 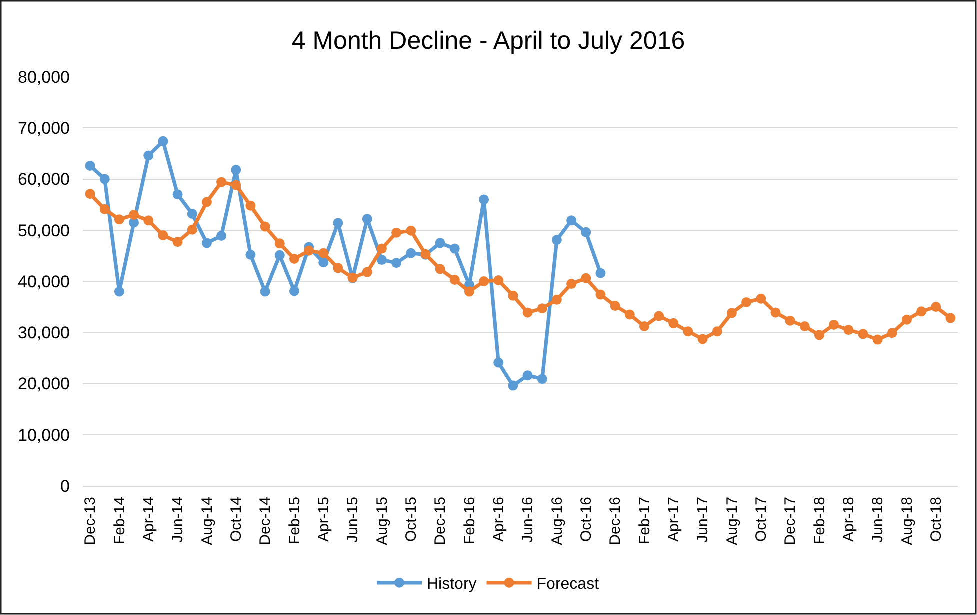 I want to click on x-tick-label: Dec-14, so click(x=265, y=521).